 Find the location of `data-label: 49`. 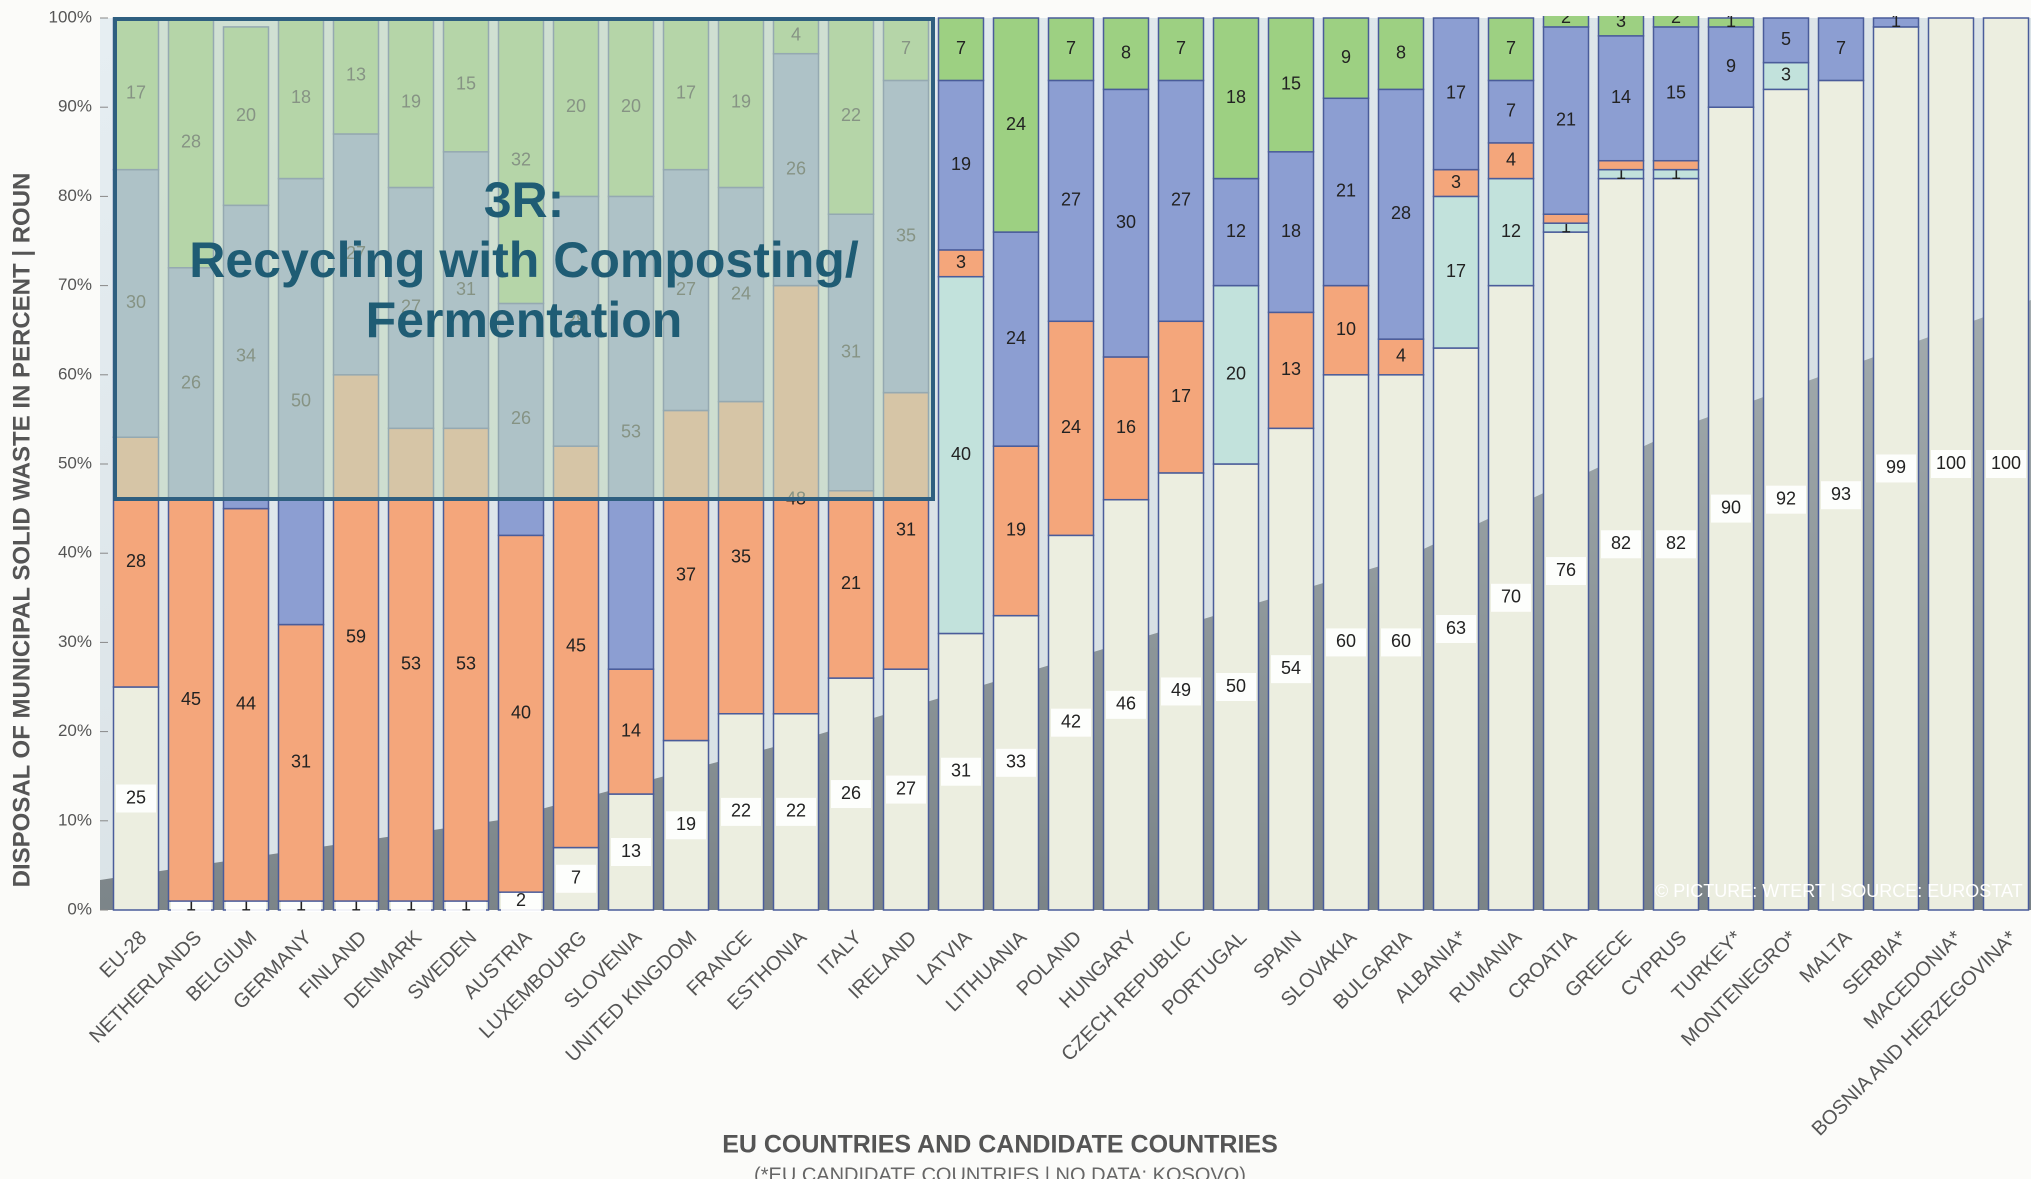

data-label: 49 is located at coordinates (1181, 690).